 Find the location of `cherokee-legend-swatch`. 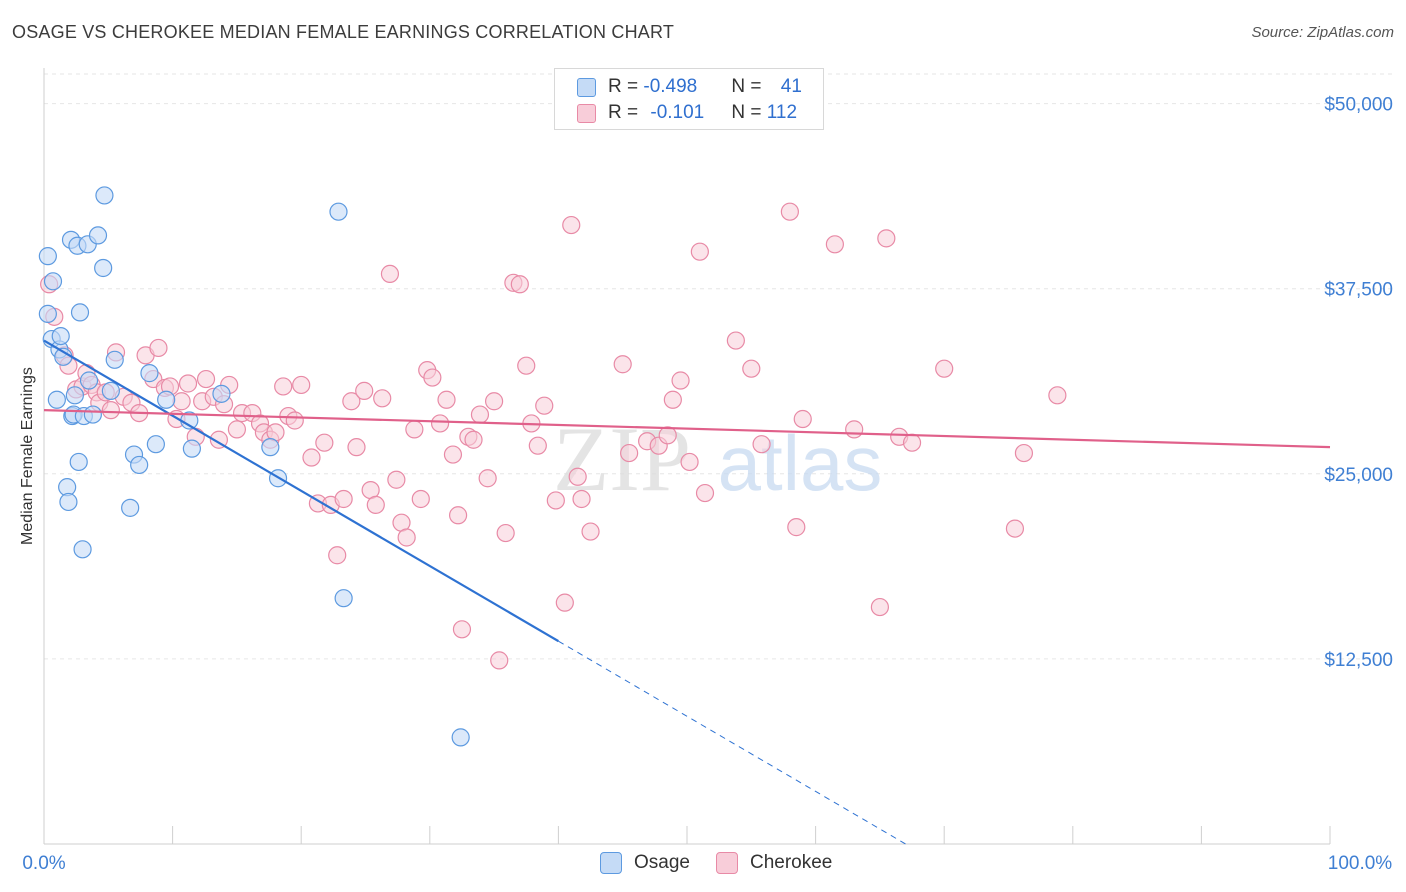

cherokee-legend-swatch is located at coordinates (726, 863).